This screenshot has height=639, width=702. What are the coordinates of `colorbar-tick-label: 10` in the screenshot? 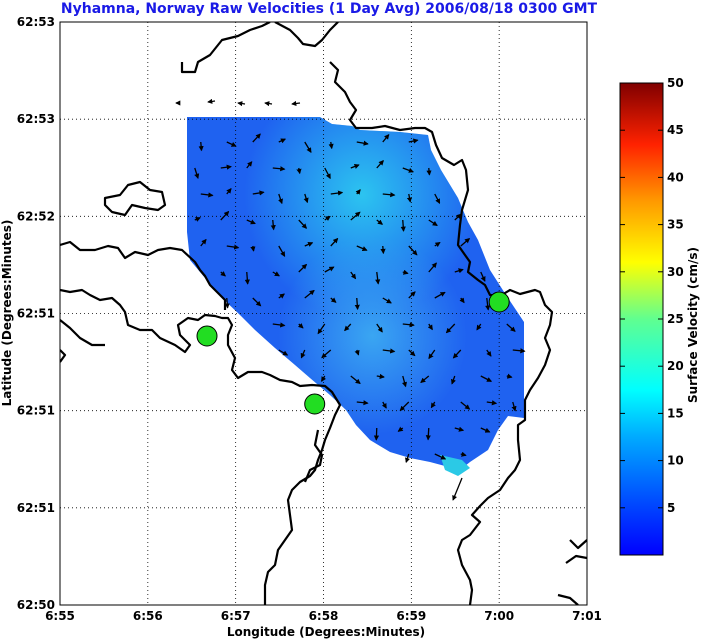 It's located at (675, 461).